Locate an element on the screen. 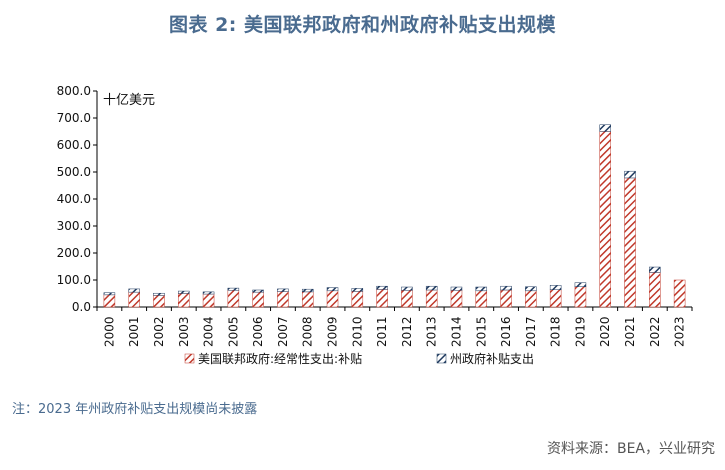  source-note: 资料来源：BEA，兴业研究 is located at coordinates (630, 449).